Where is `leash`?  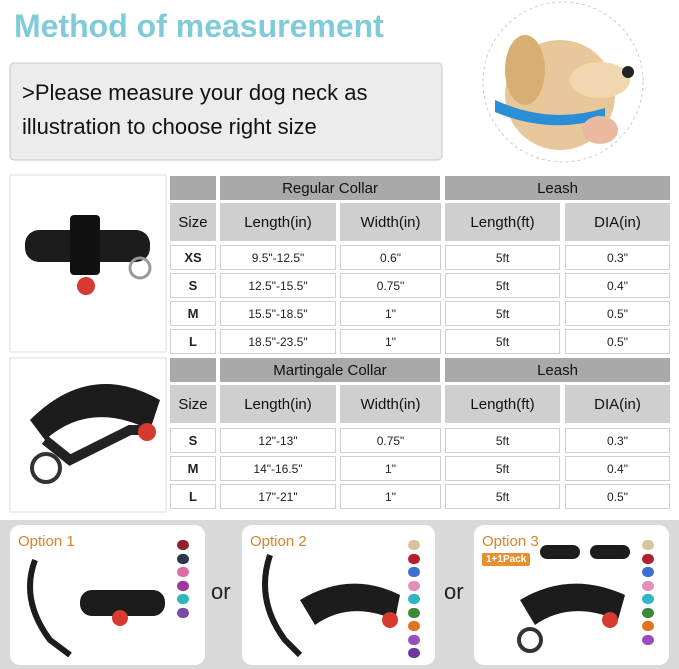
leash is located at coordinates (282, 606).